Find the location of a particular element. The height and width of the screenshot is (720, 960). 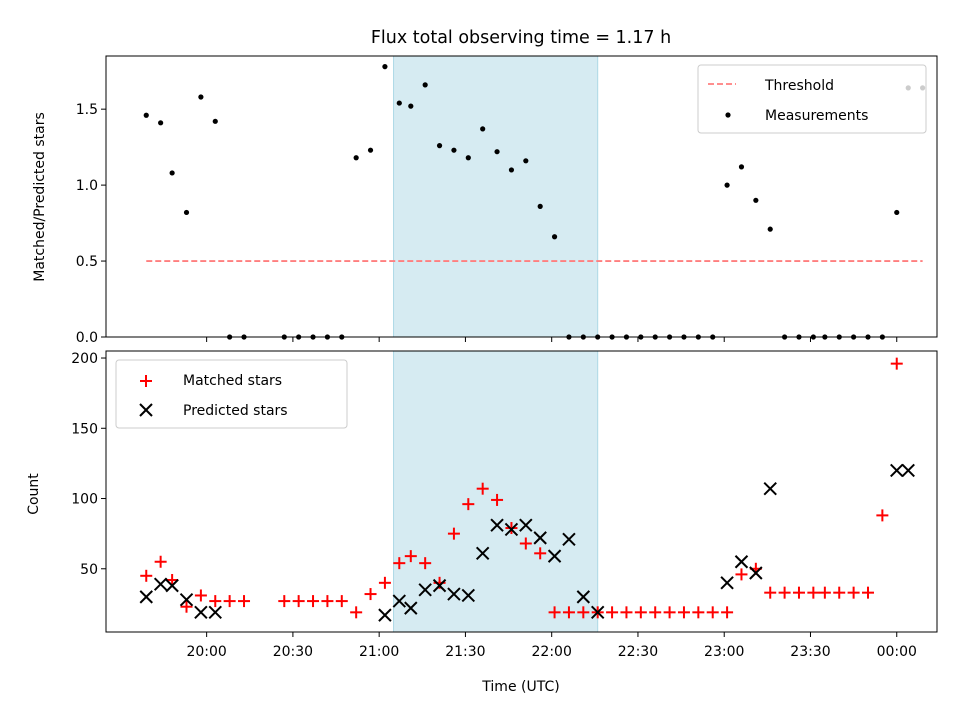

x-tick-label: 20:00 is located at coordinates (206, 652).